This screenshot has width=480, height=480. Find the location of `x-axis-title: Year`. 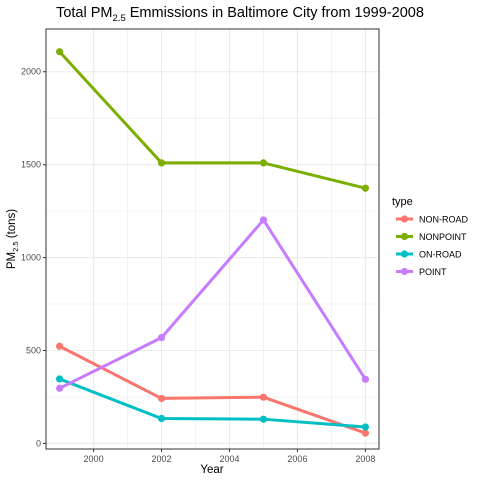

x-axis-title: Year is located at coordinates (211, 470).